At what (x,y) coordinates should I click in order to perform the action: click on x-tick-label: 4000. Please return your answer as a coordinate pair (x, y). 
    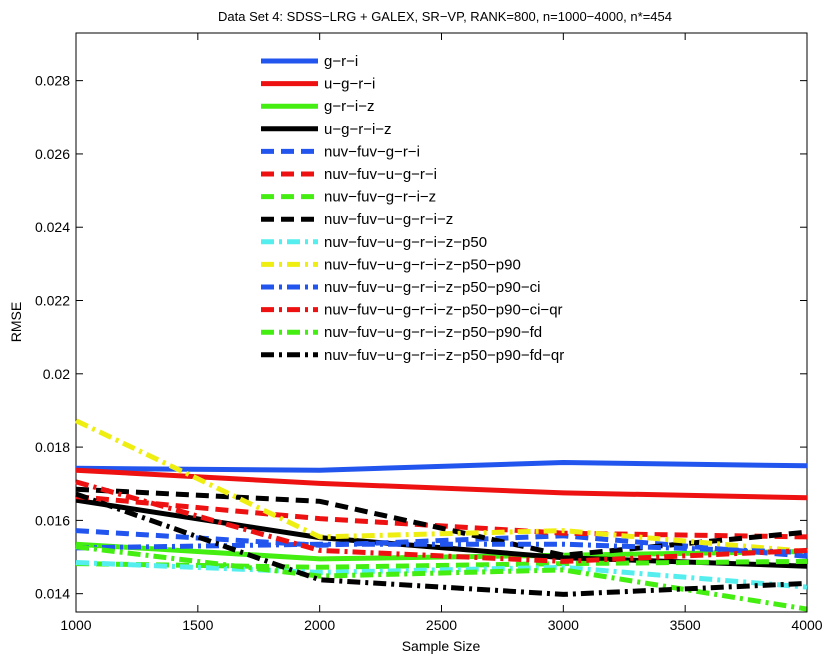
    Looking at the image, I should click on (806, 625).